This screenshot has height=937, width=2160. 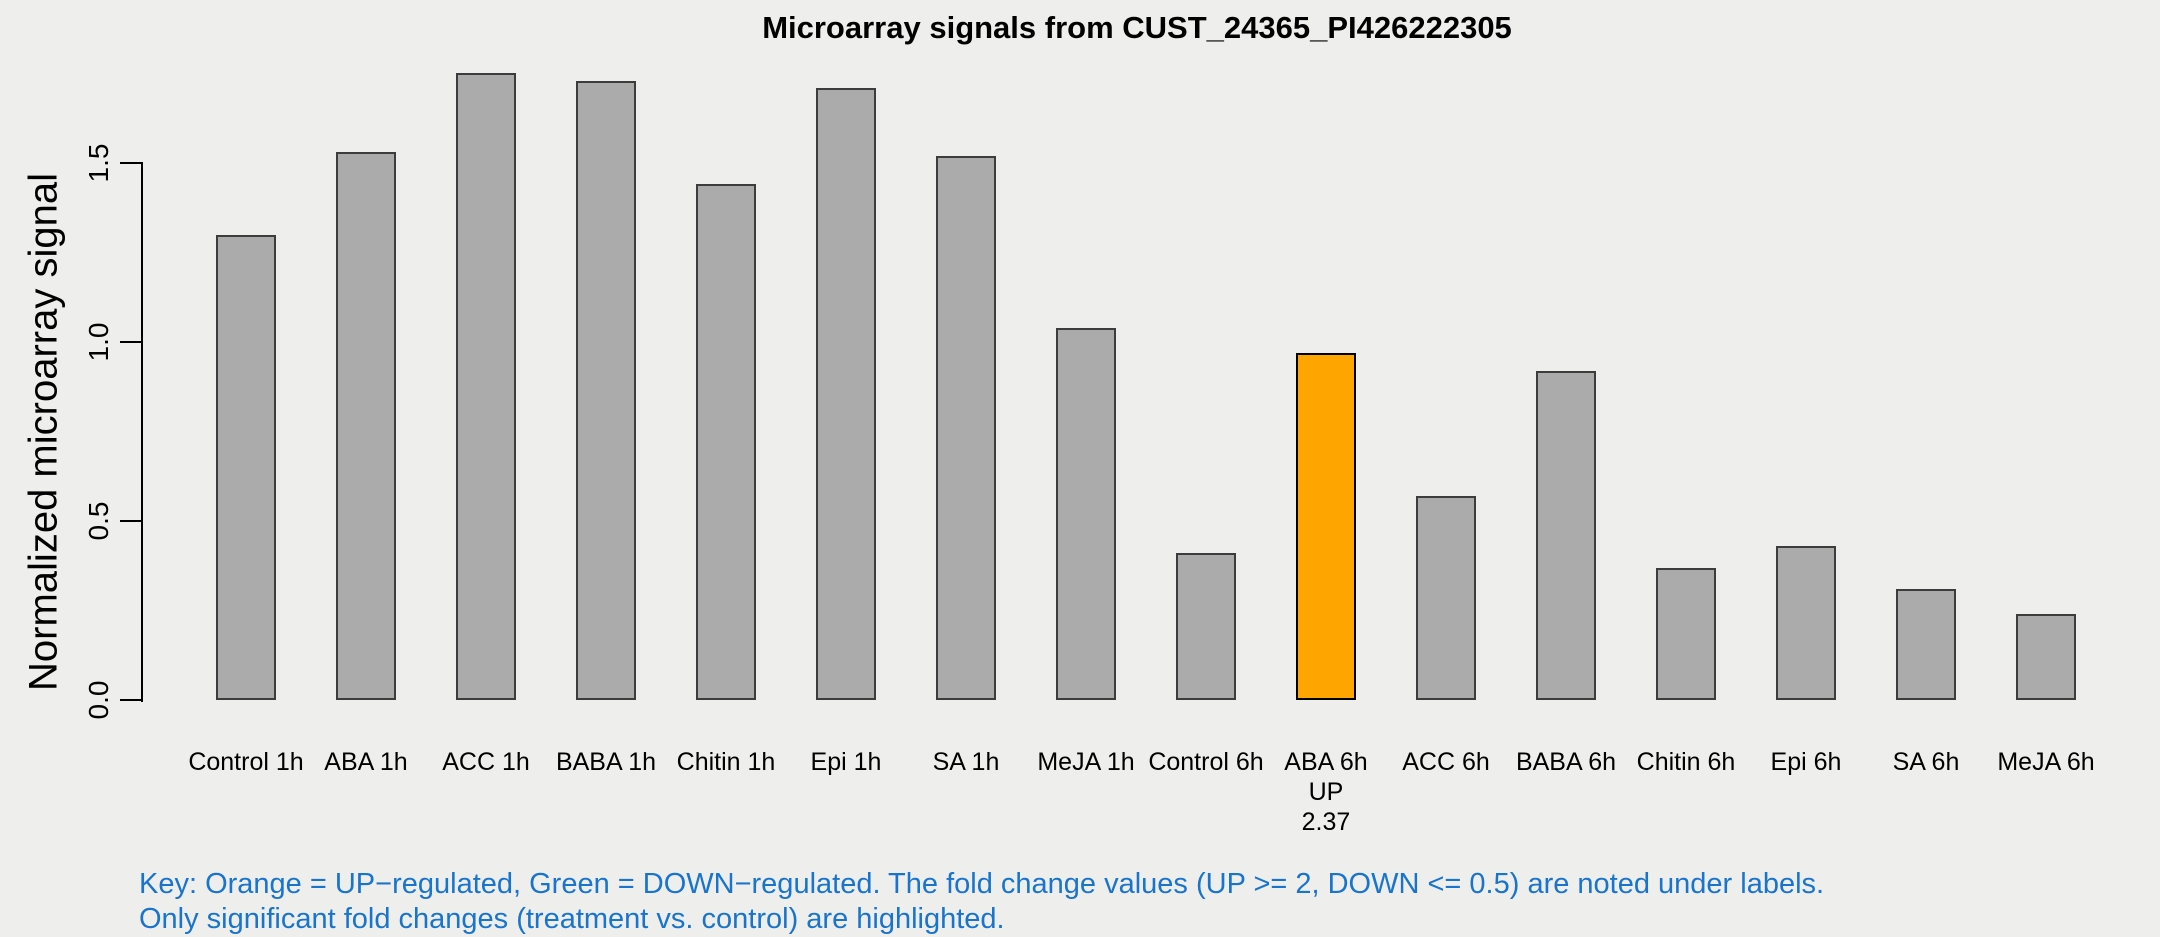 I want to click on x-label-control-6h: Control 6h, so click(x=1206, y=762).